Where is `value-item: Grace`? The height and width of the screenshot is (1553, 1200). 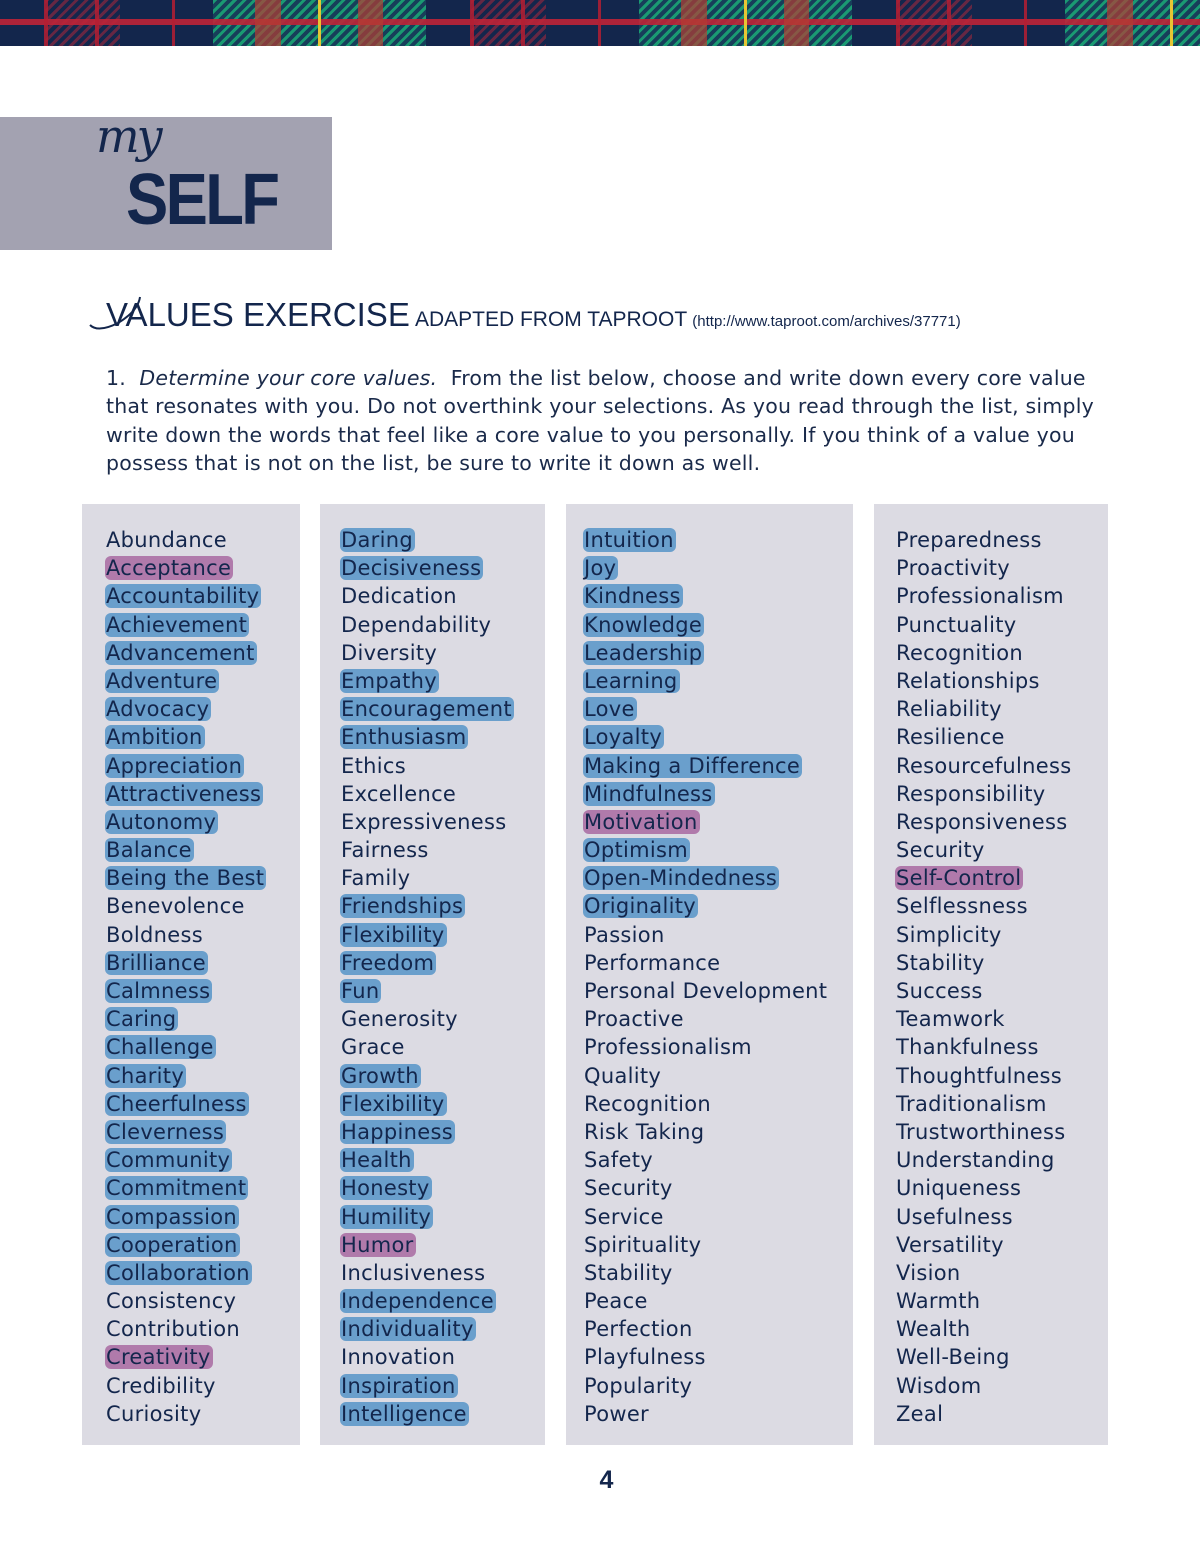 value-item: Grace is located at coordinates (427, 1047).